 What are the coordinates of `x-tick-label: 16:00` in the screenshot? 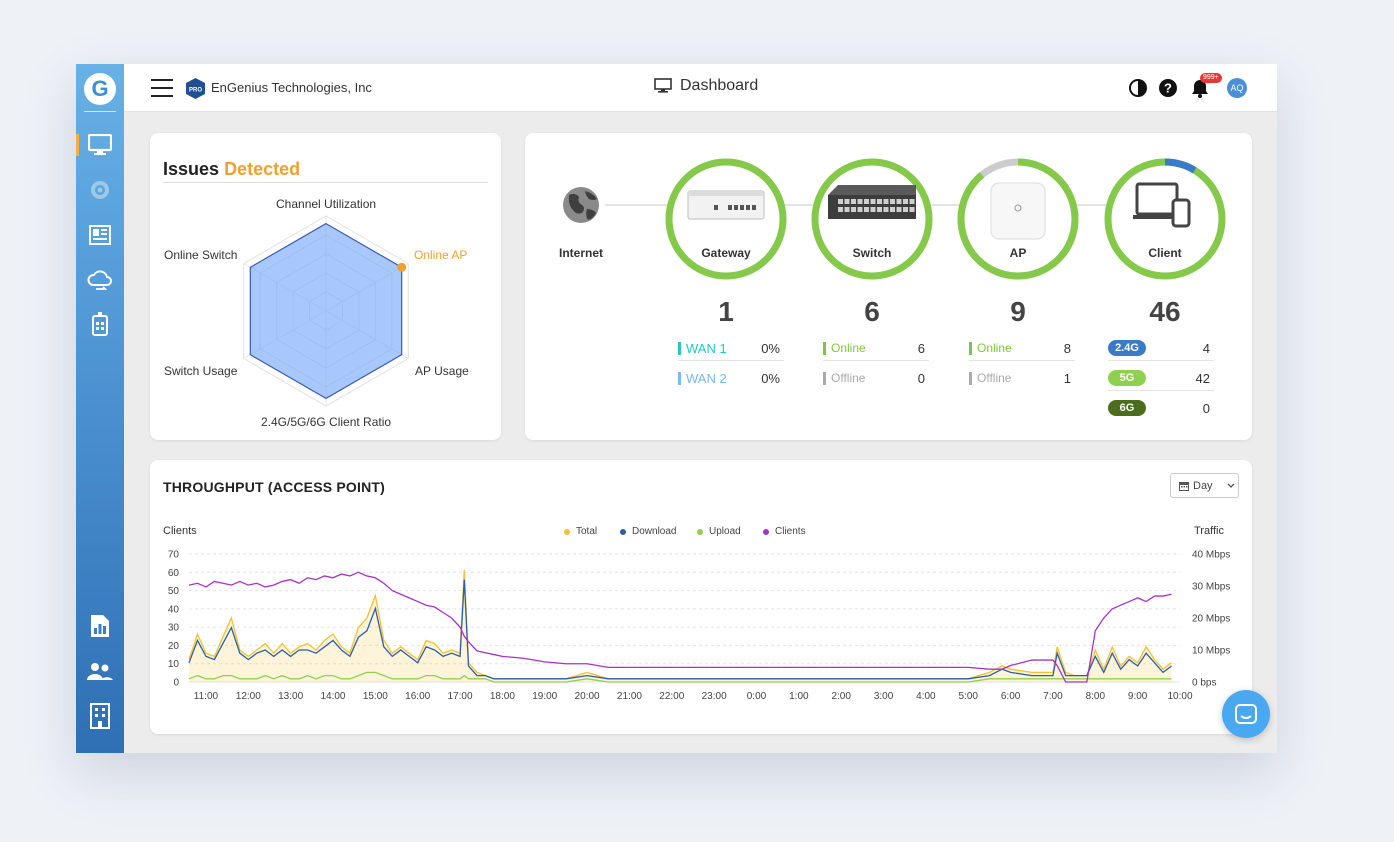 It's located at (417, 696).